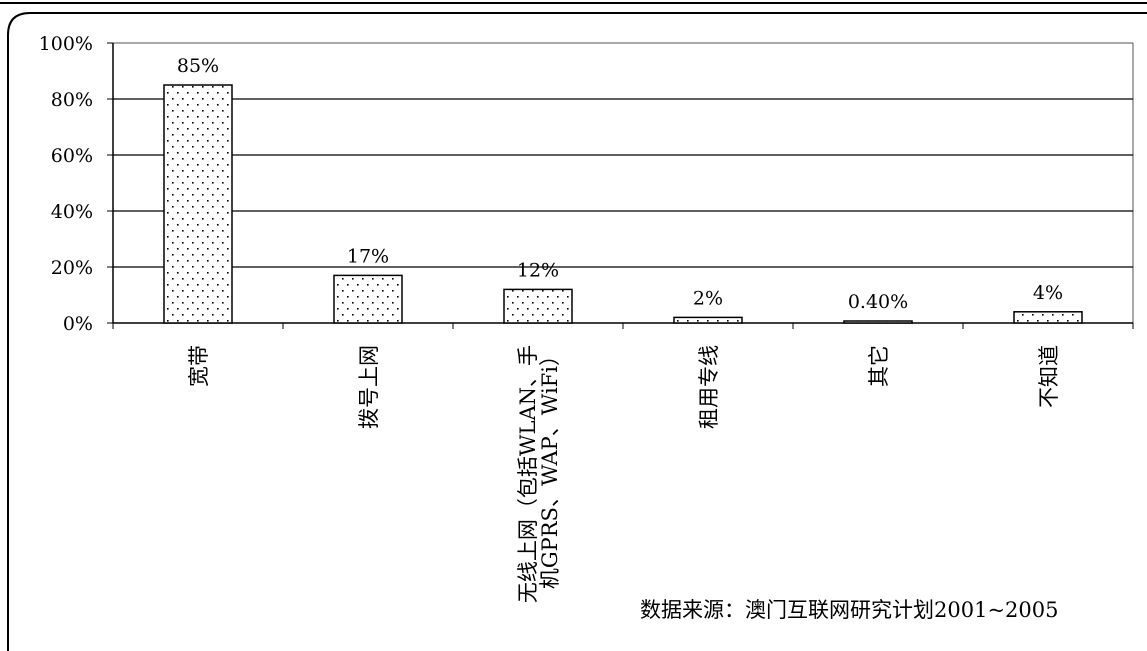 The width and height of the screenshot is (1147, 651). I want to click on category-label: 不知道, so click(1049, 376).